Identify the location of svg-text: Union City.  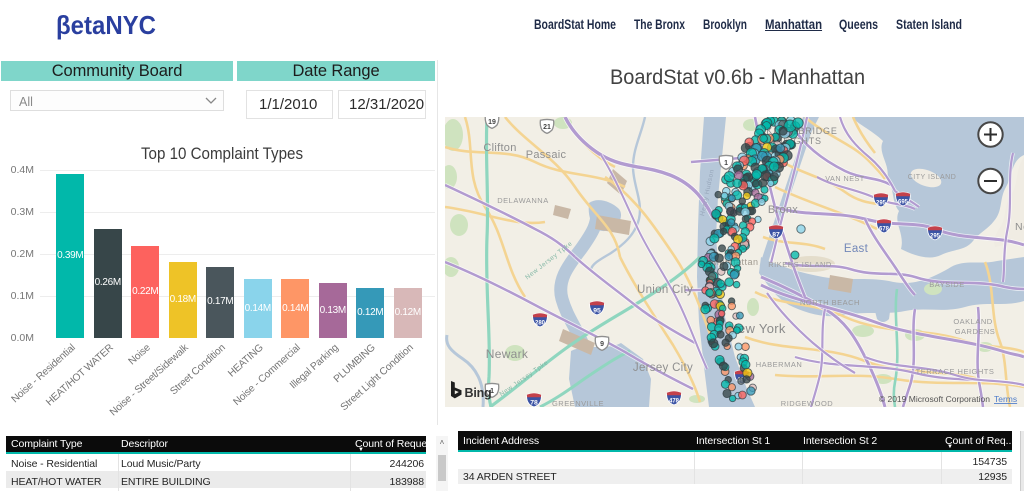
(665, 290).